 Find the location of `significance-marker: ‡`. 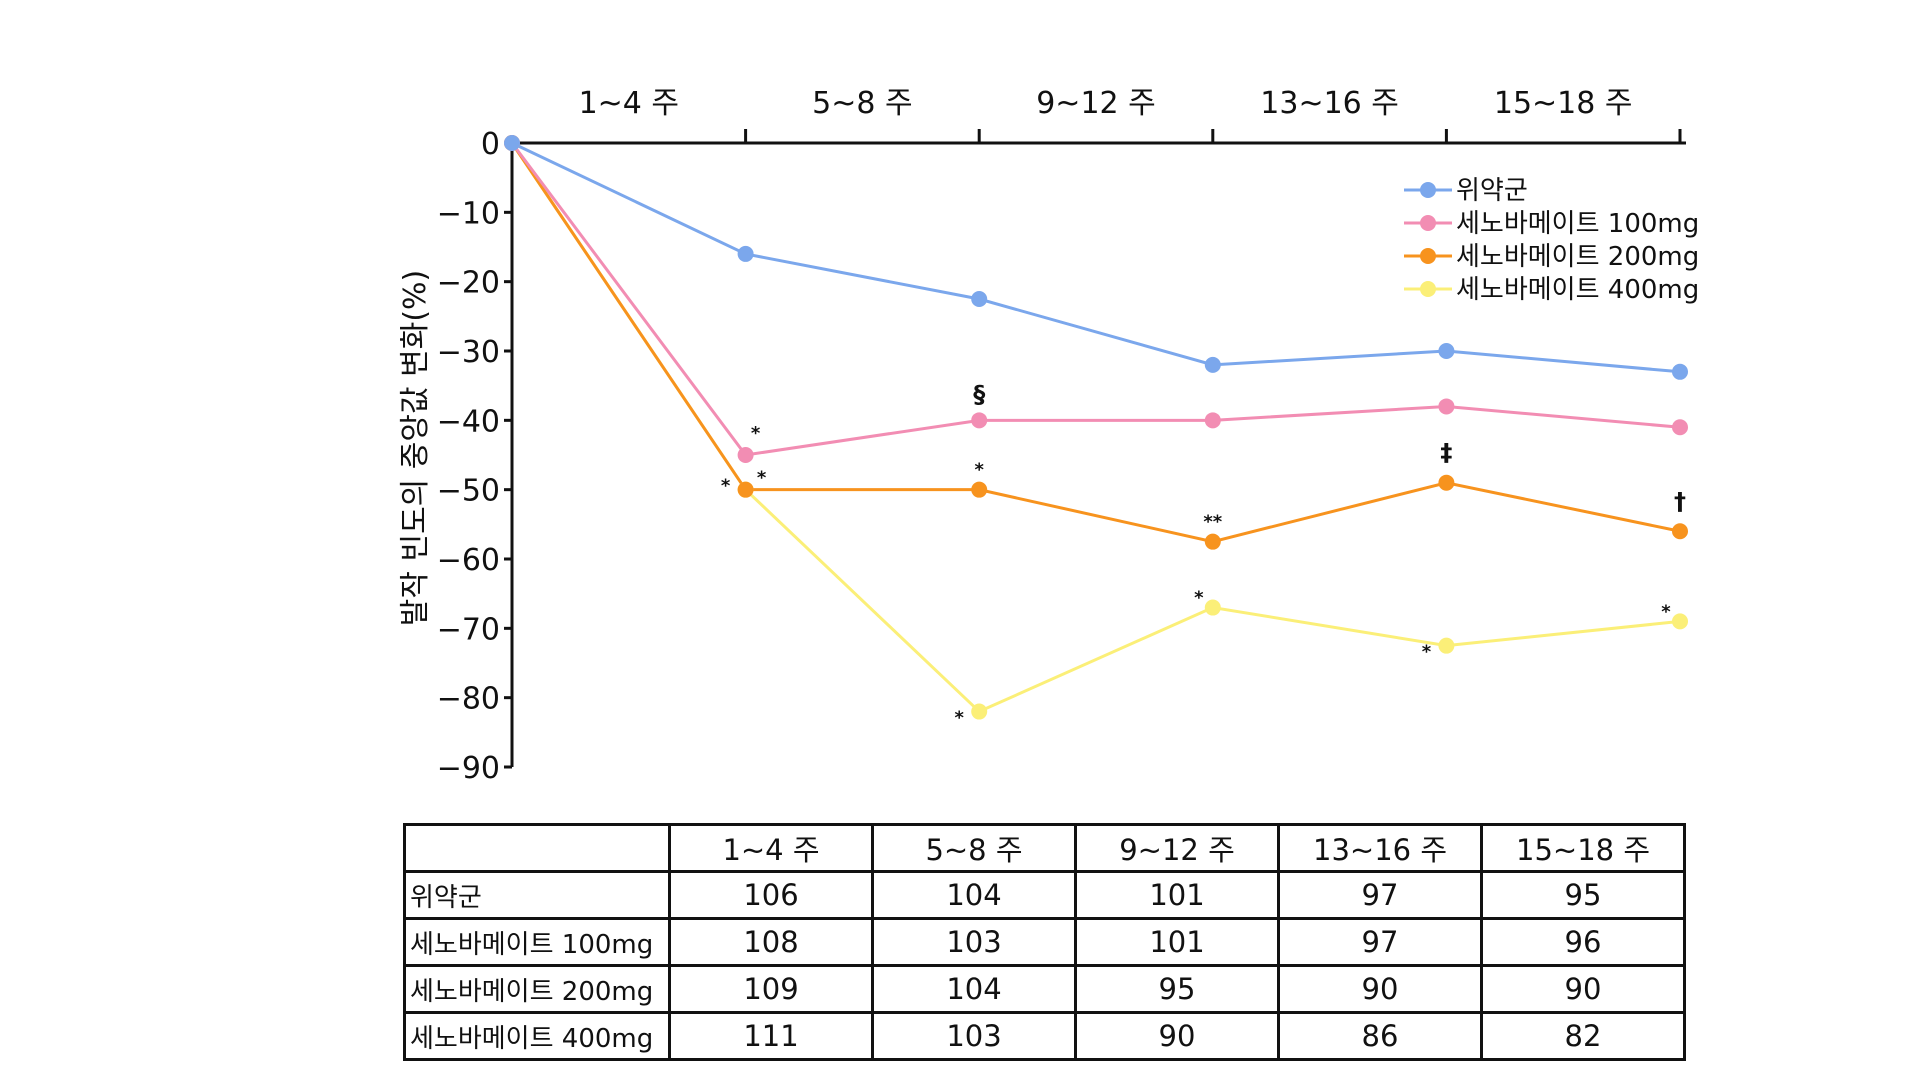

significance-marker: ‡ is located at coordinates (1446, 453).